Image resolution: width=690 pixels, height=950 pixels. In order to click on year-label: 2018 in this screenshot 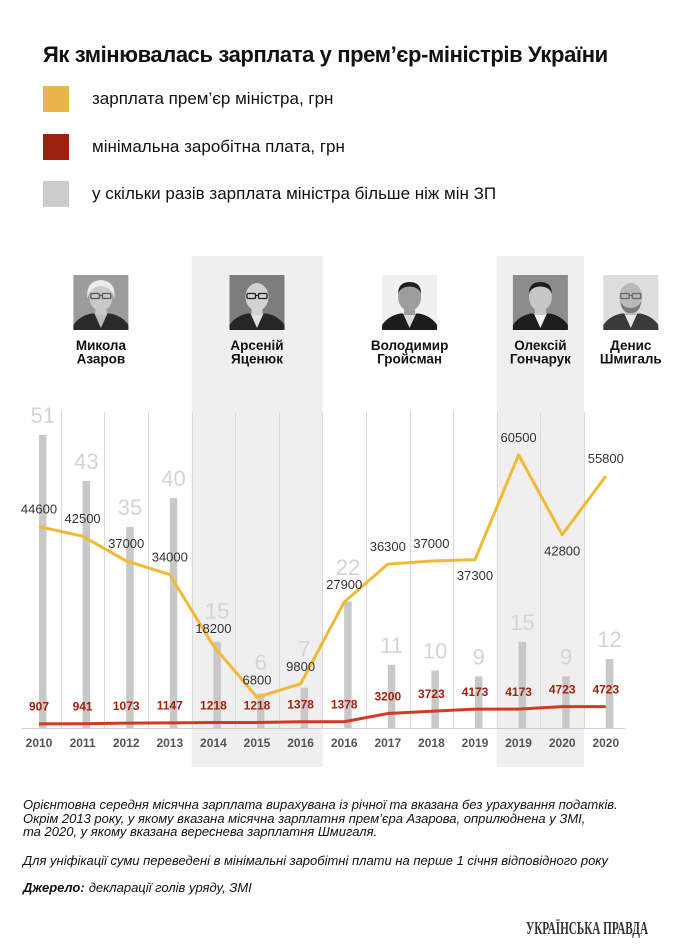, I will do `click(431, 743)`.